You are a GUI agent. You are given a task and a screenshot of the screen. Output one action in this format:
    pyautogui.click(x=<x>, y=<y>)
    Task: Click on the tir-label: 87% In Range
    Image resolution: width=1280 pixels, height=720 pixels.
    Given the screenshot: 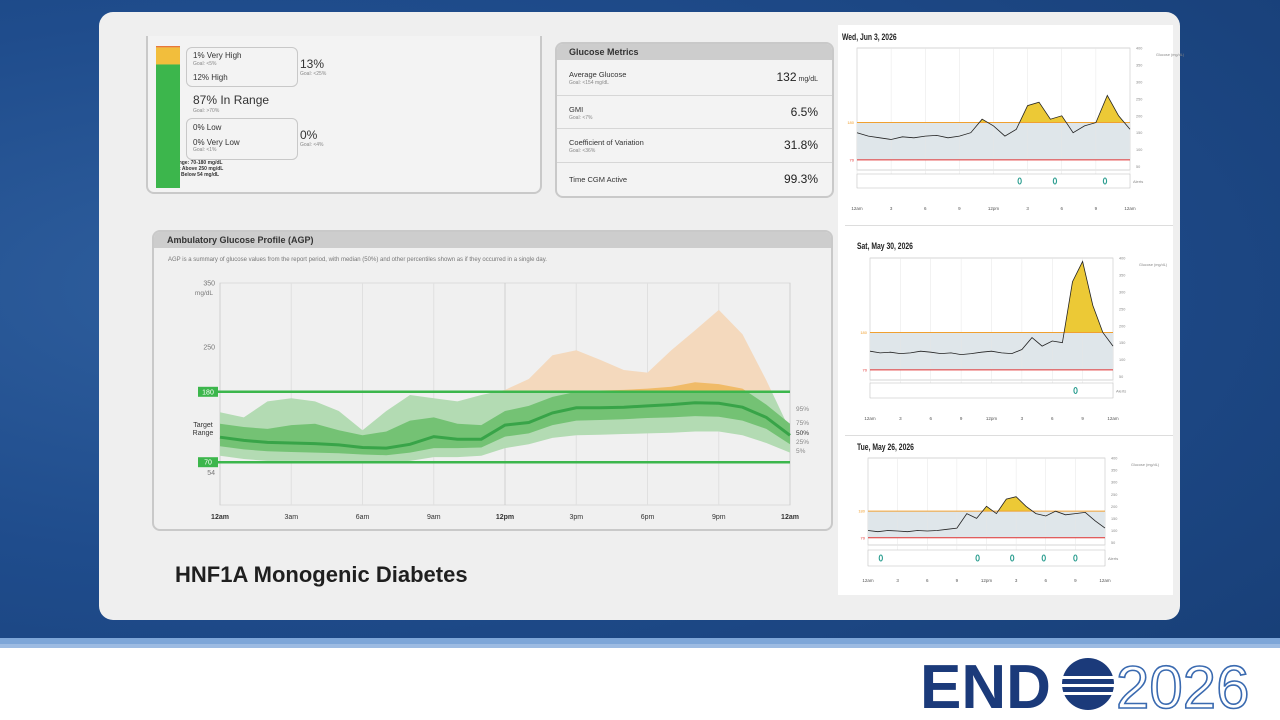 What is the action you would take?
    pyautogui.click(x=231, y=100)
    